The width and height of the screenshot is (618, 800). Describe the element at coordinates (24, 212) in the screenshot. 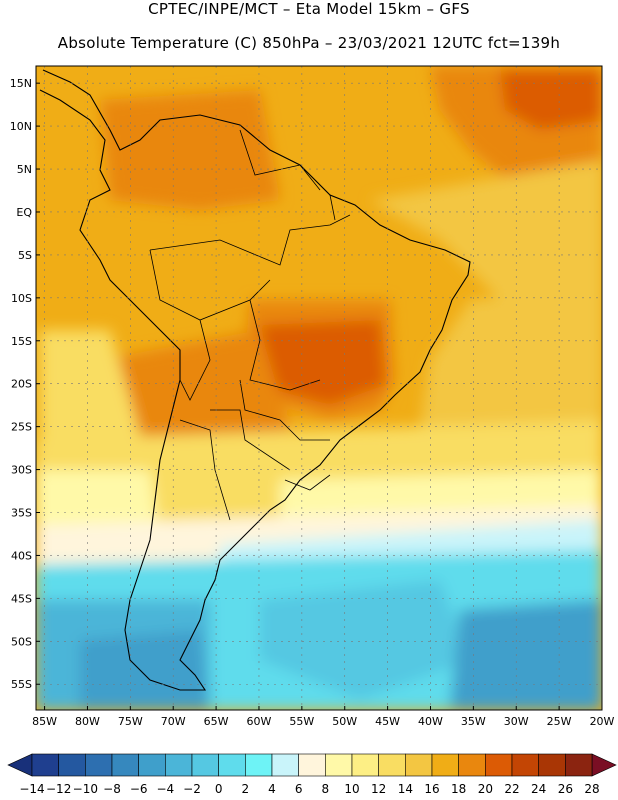

I see `lat-label: EQ` at that location.